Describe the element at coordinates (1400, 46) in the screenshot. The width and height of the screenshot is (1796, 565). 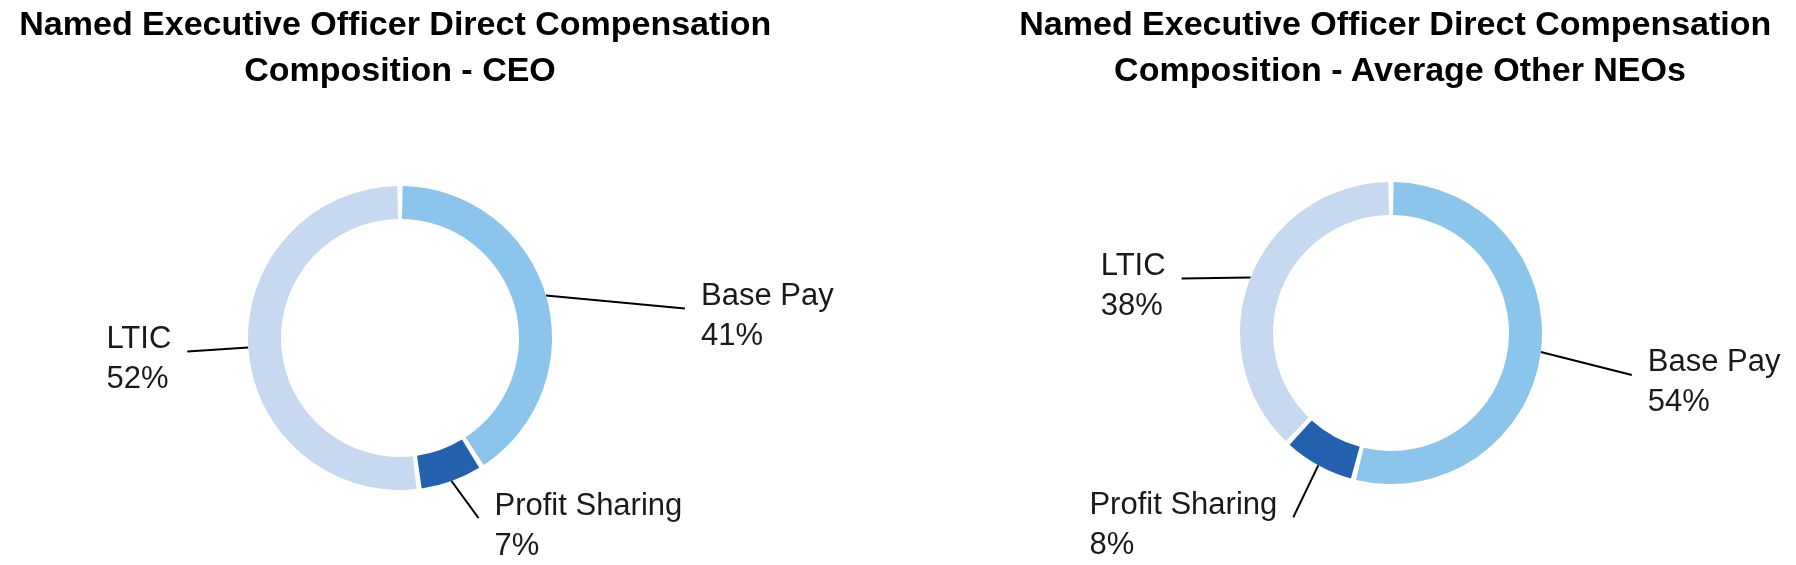
I see `chart-title: Named Executive Officer Direct Compensation Composition - Average Other NEOs` at that location.